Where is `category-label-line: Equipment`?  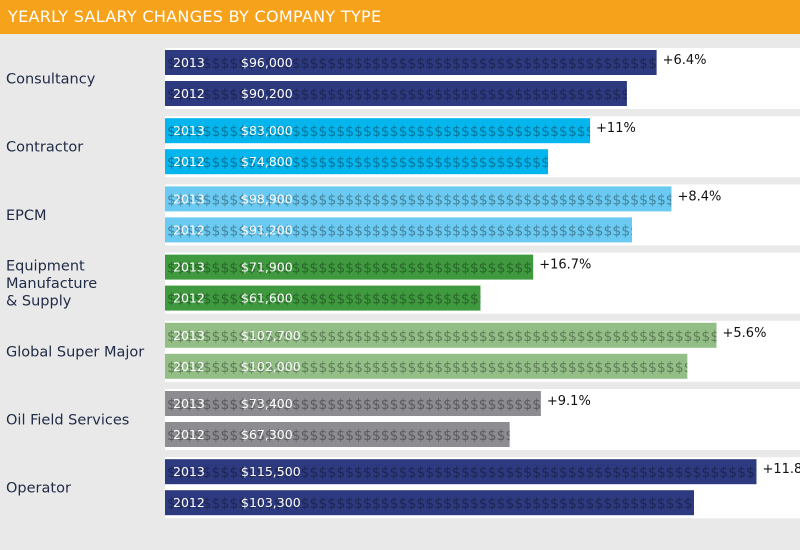
category-label-line: Equipment is located at coordinates (45, 267).